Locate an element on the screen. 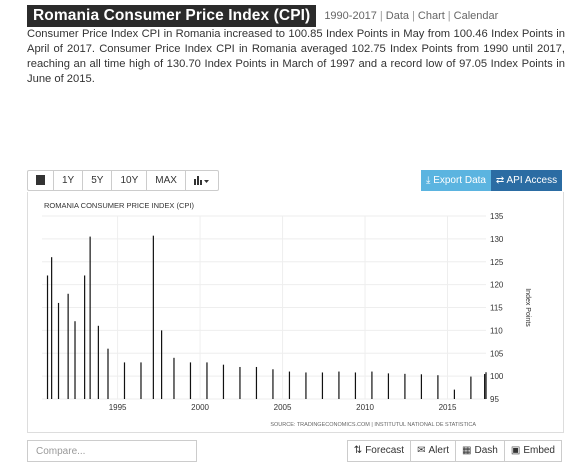 The height and width of the screenshot is (475, 575). api-access-button: ⇄ API Access is located at coordinates (526, 180).